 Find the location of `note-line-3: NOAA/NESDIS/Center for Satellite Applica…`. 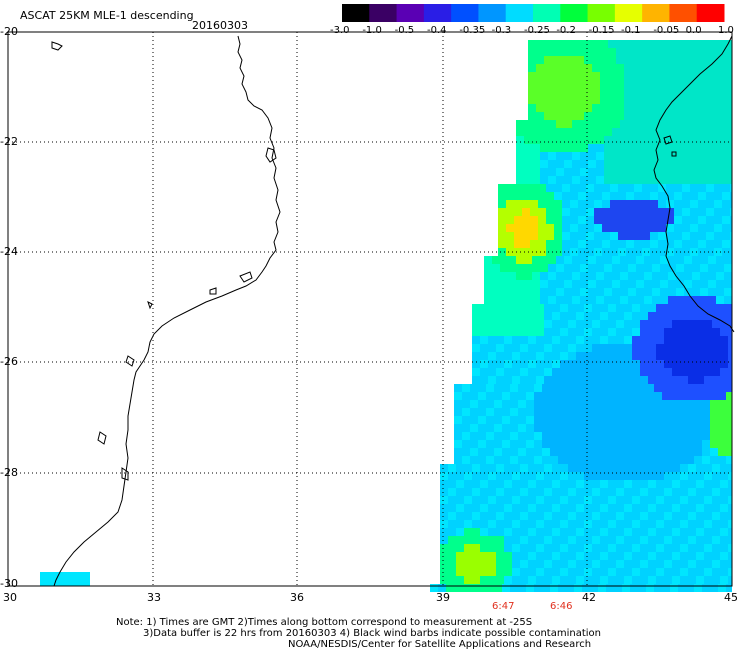

note-line-3: NOAA/NESDIS/Center for Satellite Applica… is located at coordinates (440, 644).